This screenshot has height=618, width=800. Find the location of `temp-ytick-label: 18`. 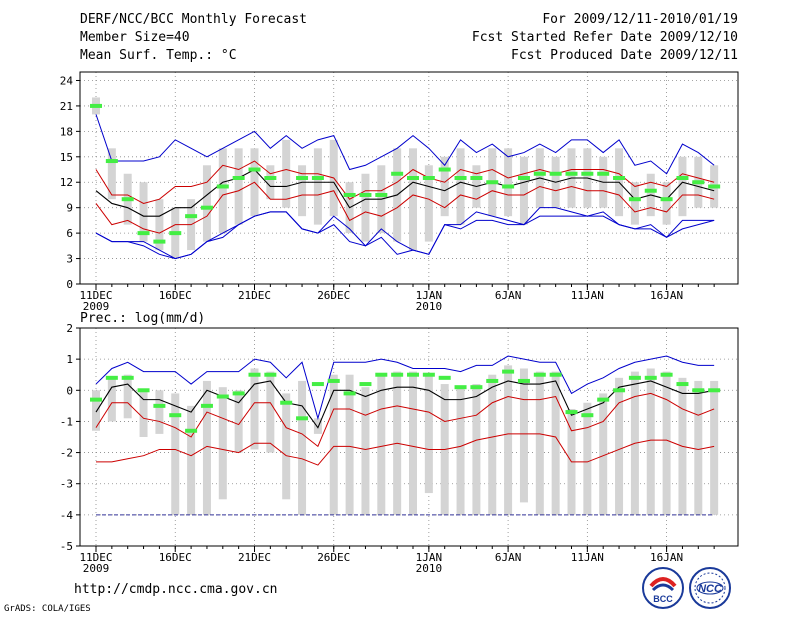

temp-ytick-label: 18 is located at coordinates (66, 131).